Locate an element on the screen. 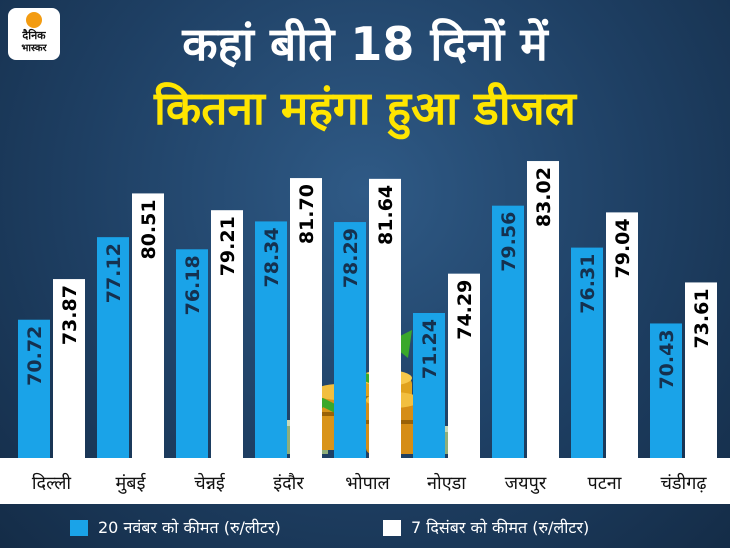  brand-logo: दैनिक भास्कर is located at coordinates (34, 34).